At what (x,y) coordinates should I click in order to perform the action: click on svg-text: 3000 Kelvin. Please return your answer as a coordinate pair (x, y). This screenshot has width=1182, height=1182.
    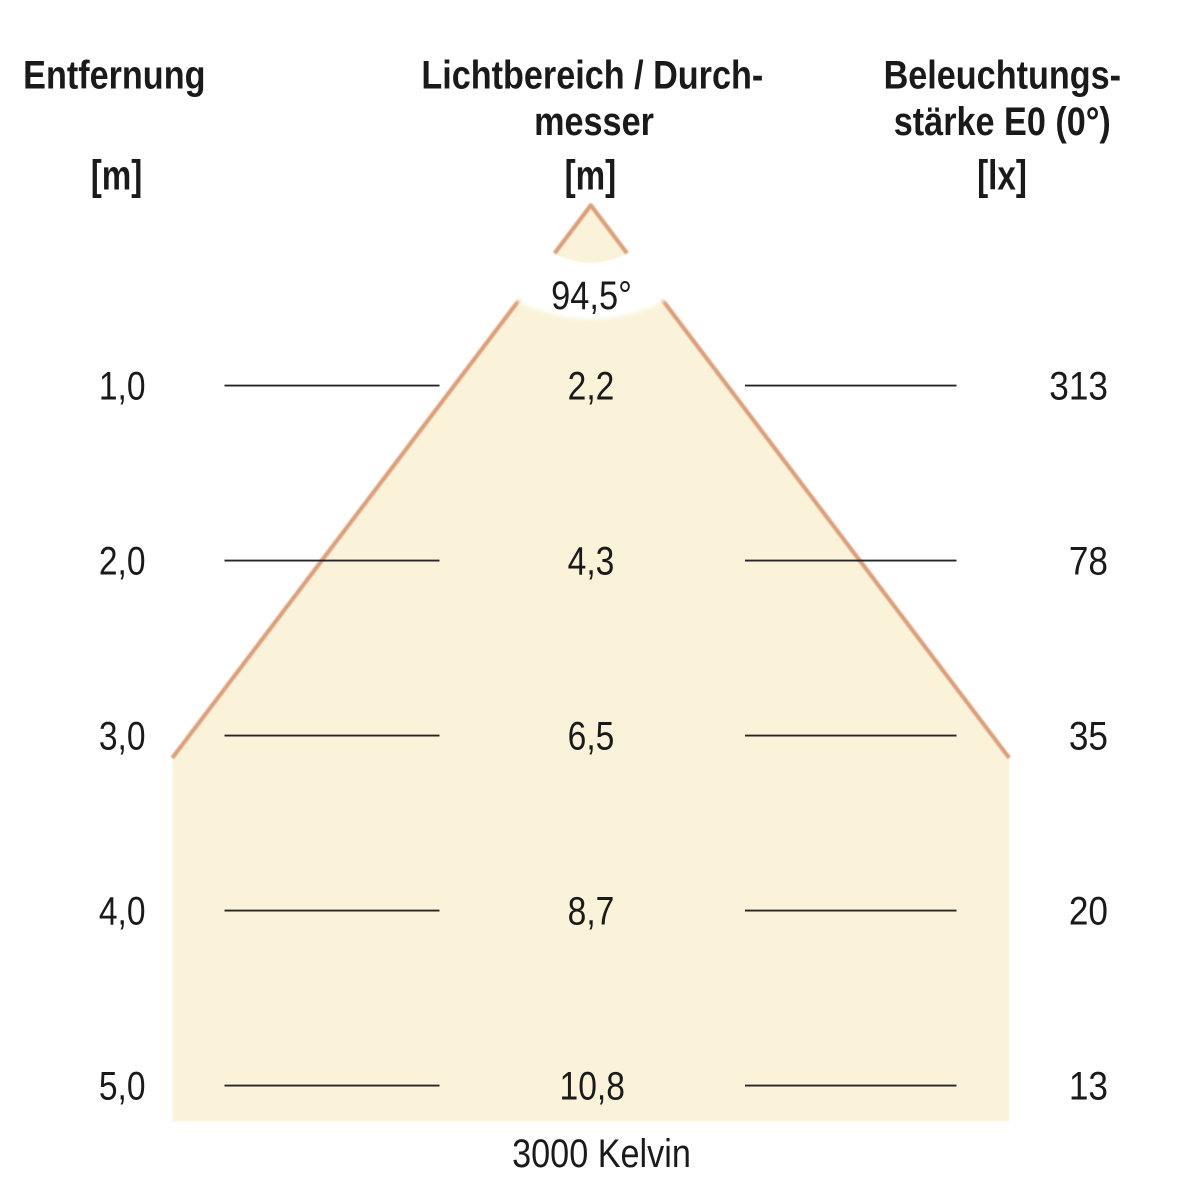
    Looking at the image, I should click on (601, 1152).